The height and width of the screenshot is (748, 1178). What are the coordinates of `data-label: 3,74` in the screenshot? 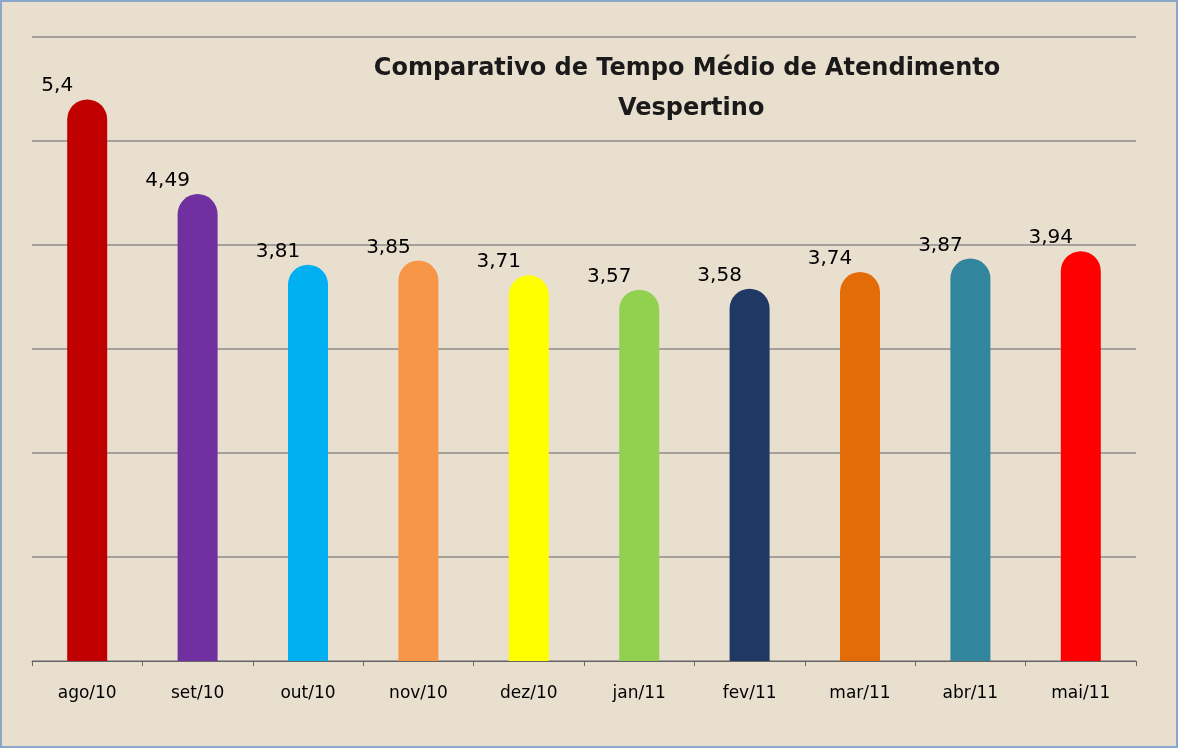 It's located at (830, 257).